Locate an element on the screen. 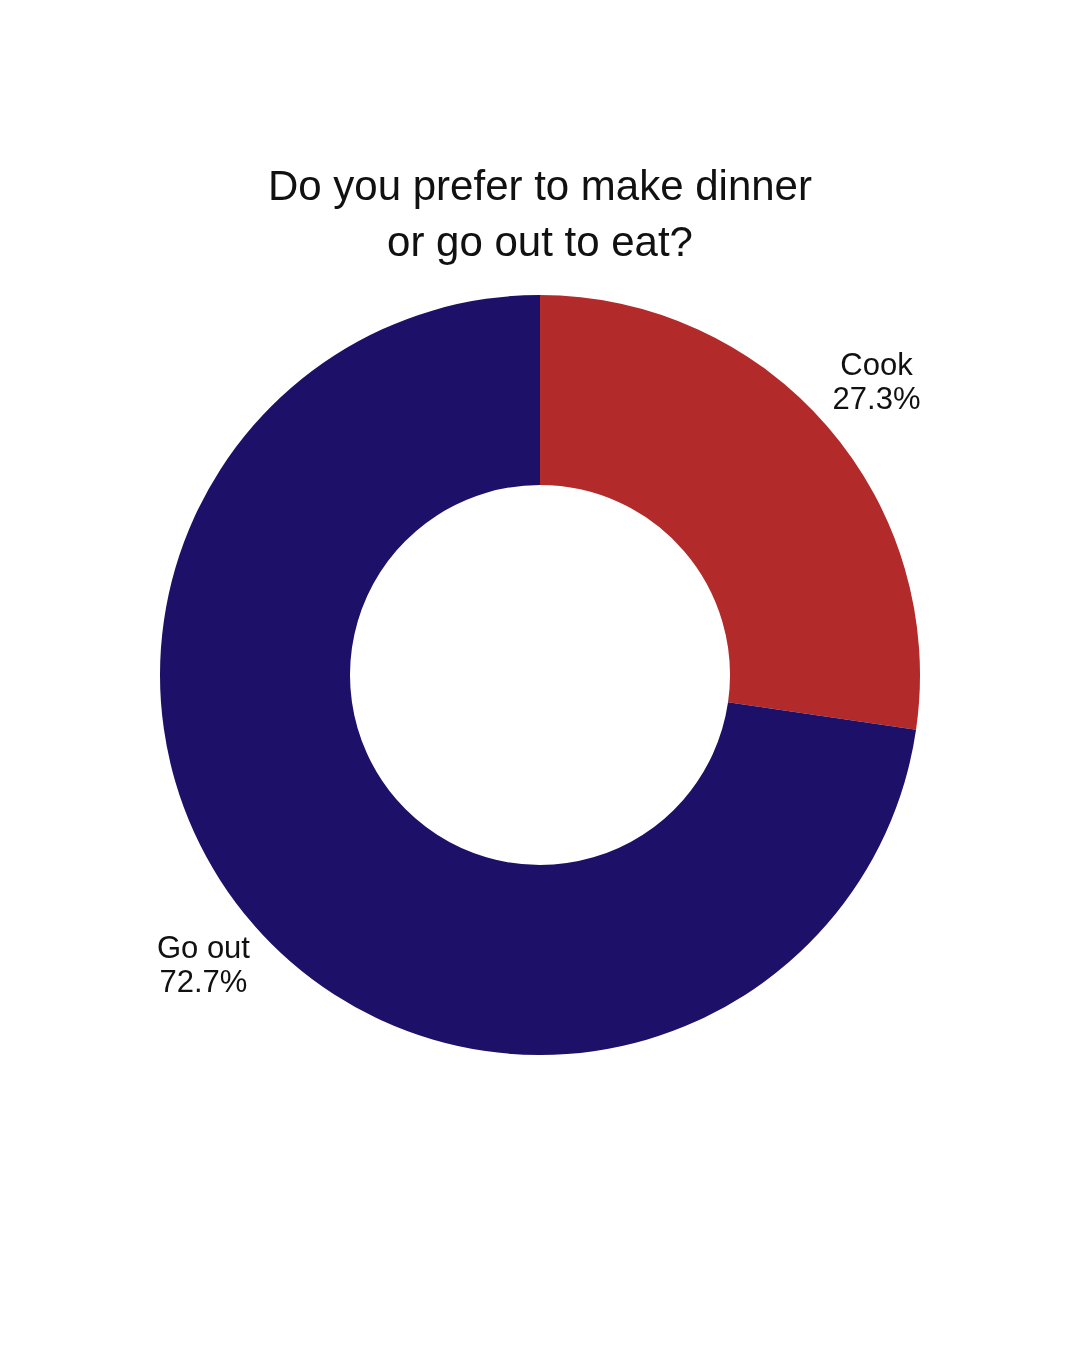 Image resolution: width=1080 pixels, height=1350 pixels. chart-title: Do you prefer to make dinner or go out to eat? is located at coordinates (540, 214).